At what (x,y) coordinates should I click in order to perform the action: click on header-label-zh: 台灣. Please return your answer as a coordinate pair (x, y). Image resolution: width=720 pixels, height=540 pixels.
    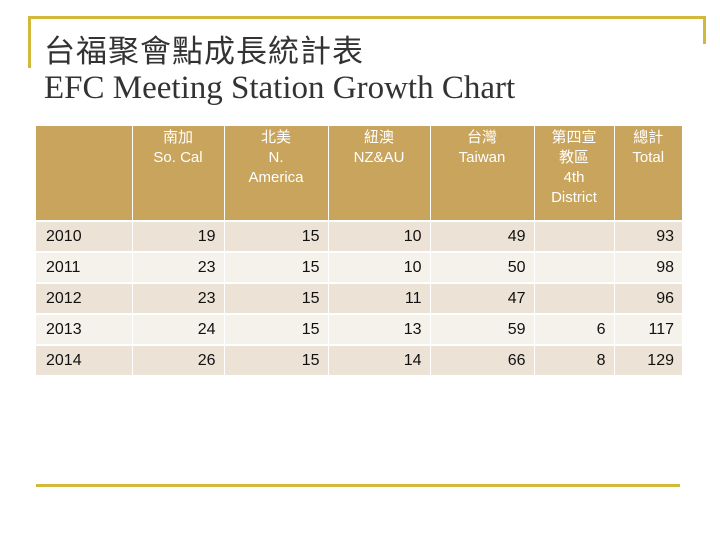
    Looking at the image, I should click on (481, 137).